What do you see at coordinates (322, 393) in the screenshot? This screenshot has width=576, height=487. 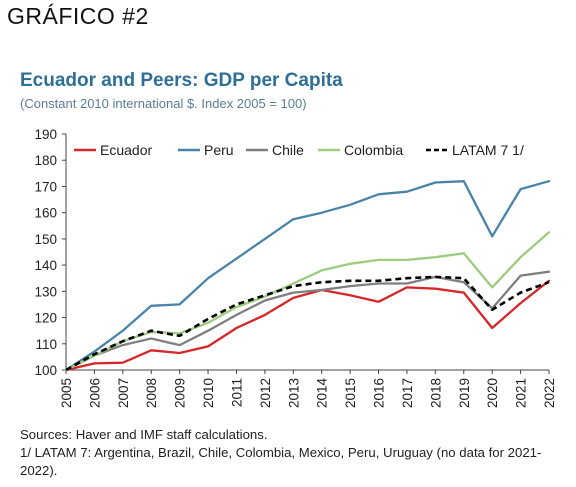 I see `x-tick-label: 2014` at bounding box center [322, 393].